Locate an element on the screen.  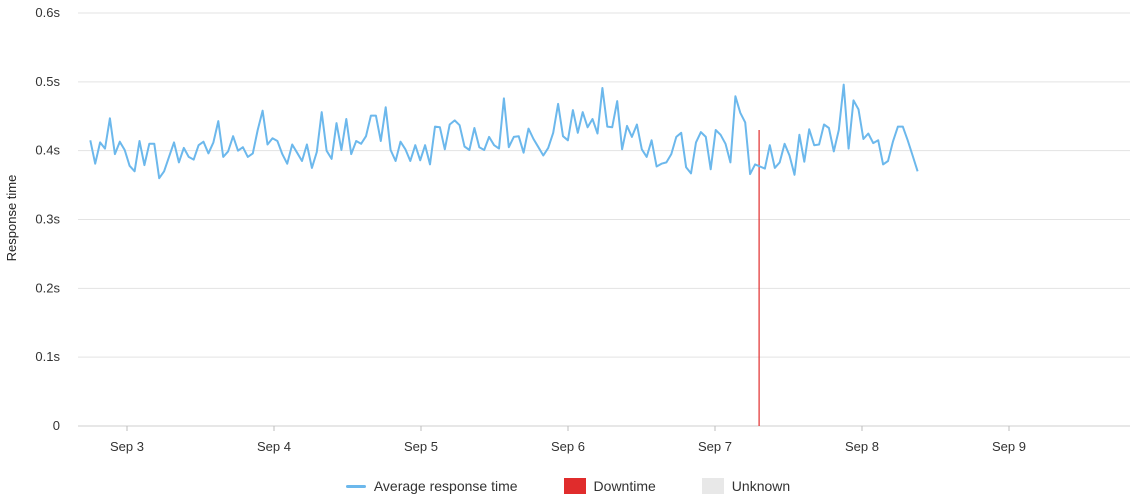
y-tick-label: 0.5s is located at coordinates (47, 81).